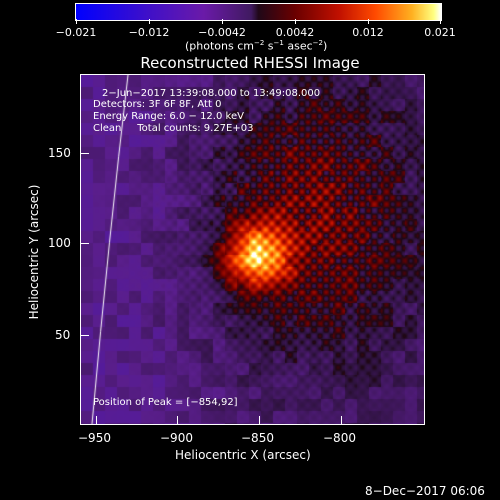 The width and height of the screenshot is (500, 500). Describe the element at coordinates (59, 243) in the screenshot. I see `y-tick-label: 100` at that location.